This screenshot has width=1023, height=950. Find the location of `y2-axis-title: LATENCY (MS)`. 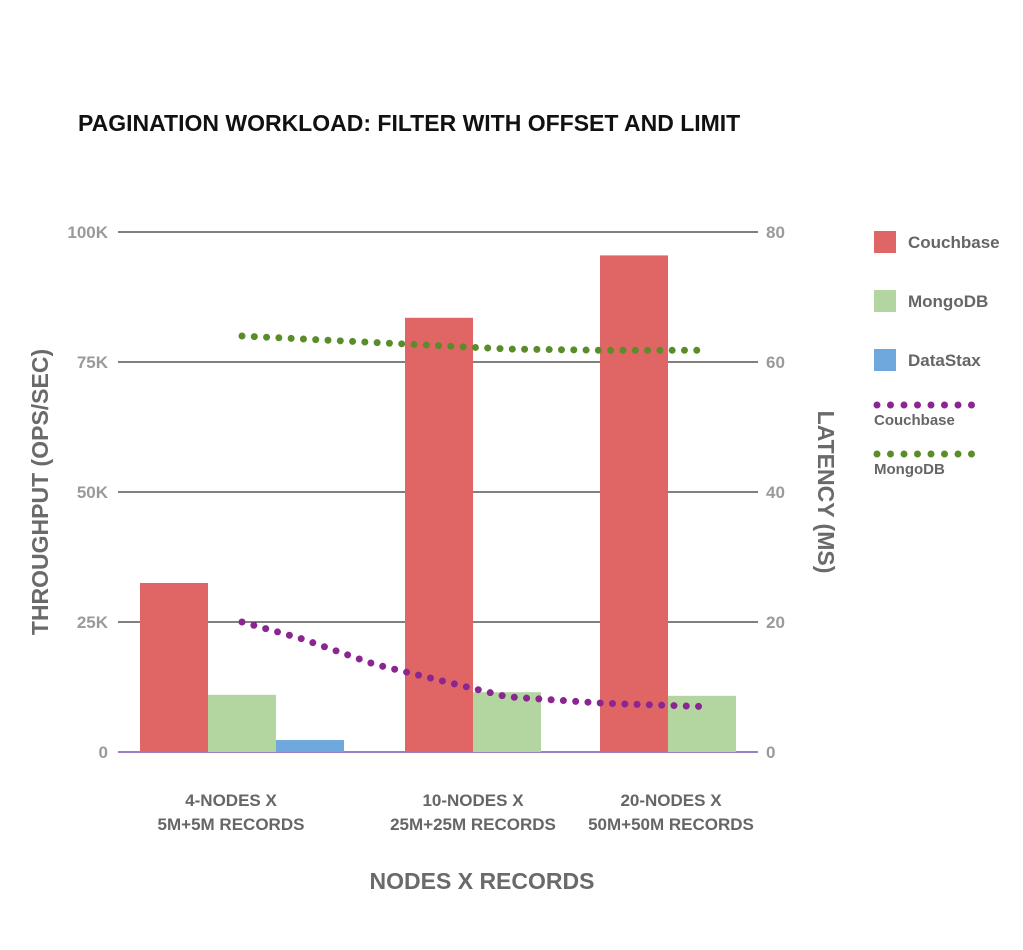

y2-axis-title: LATENCY (MS) is located at coordinates (826, 492).